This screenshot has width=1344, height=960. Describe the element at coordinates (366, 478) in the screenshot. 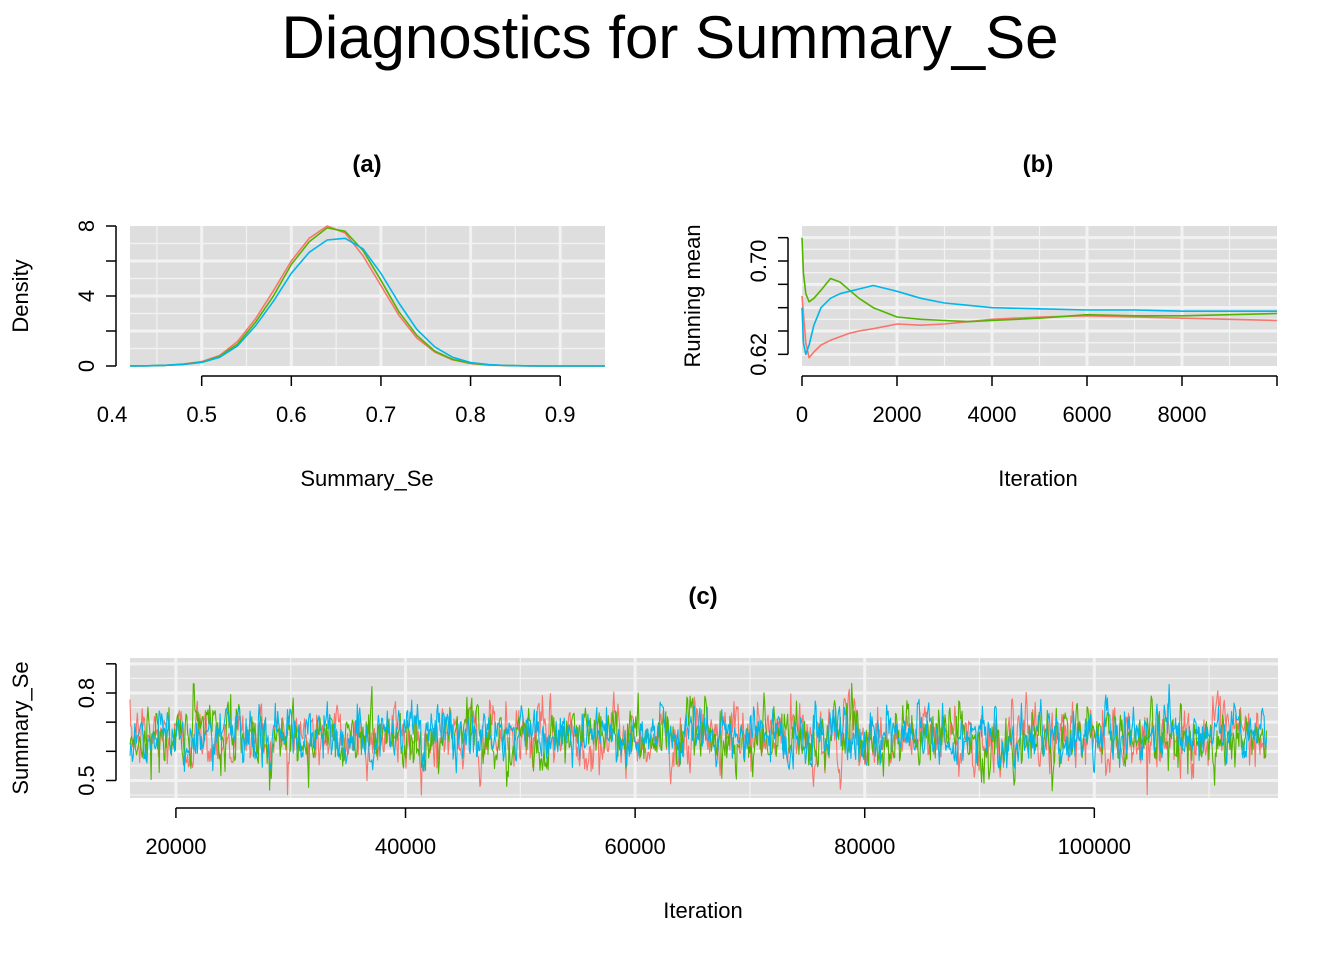

I see `panel-a-xlabel: Summary_Se` at that location.